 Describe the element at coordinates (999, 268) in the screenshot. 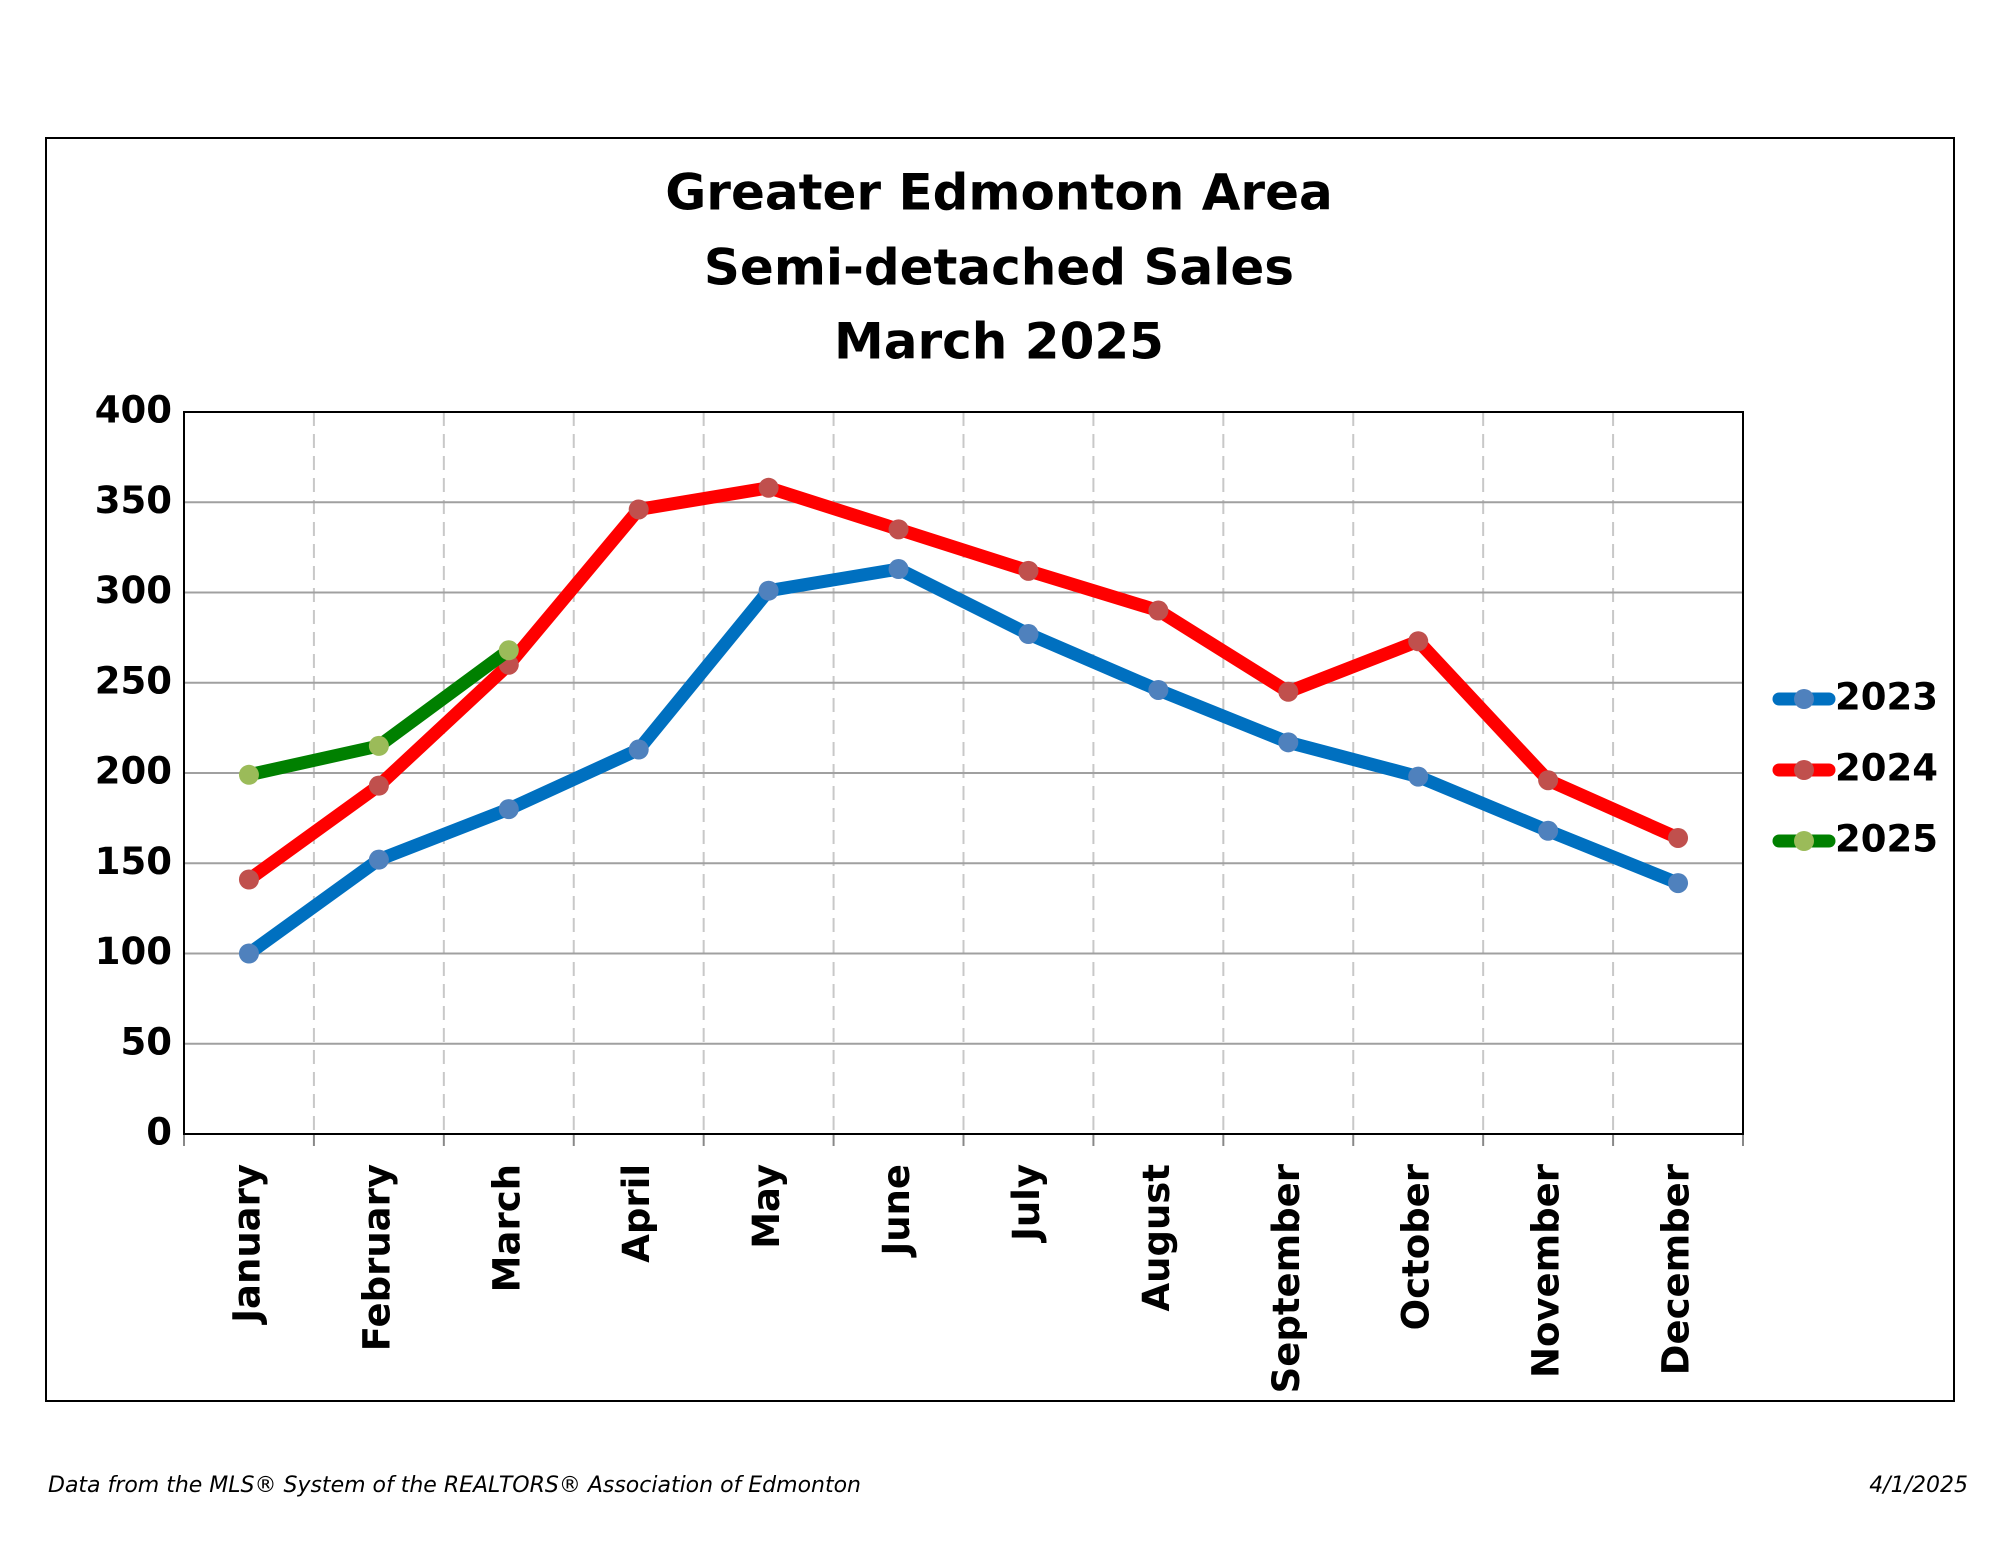

I see `chart-title: Semi-detached Sales` at that location.